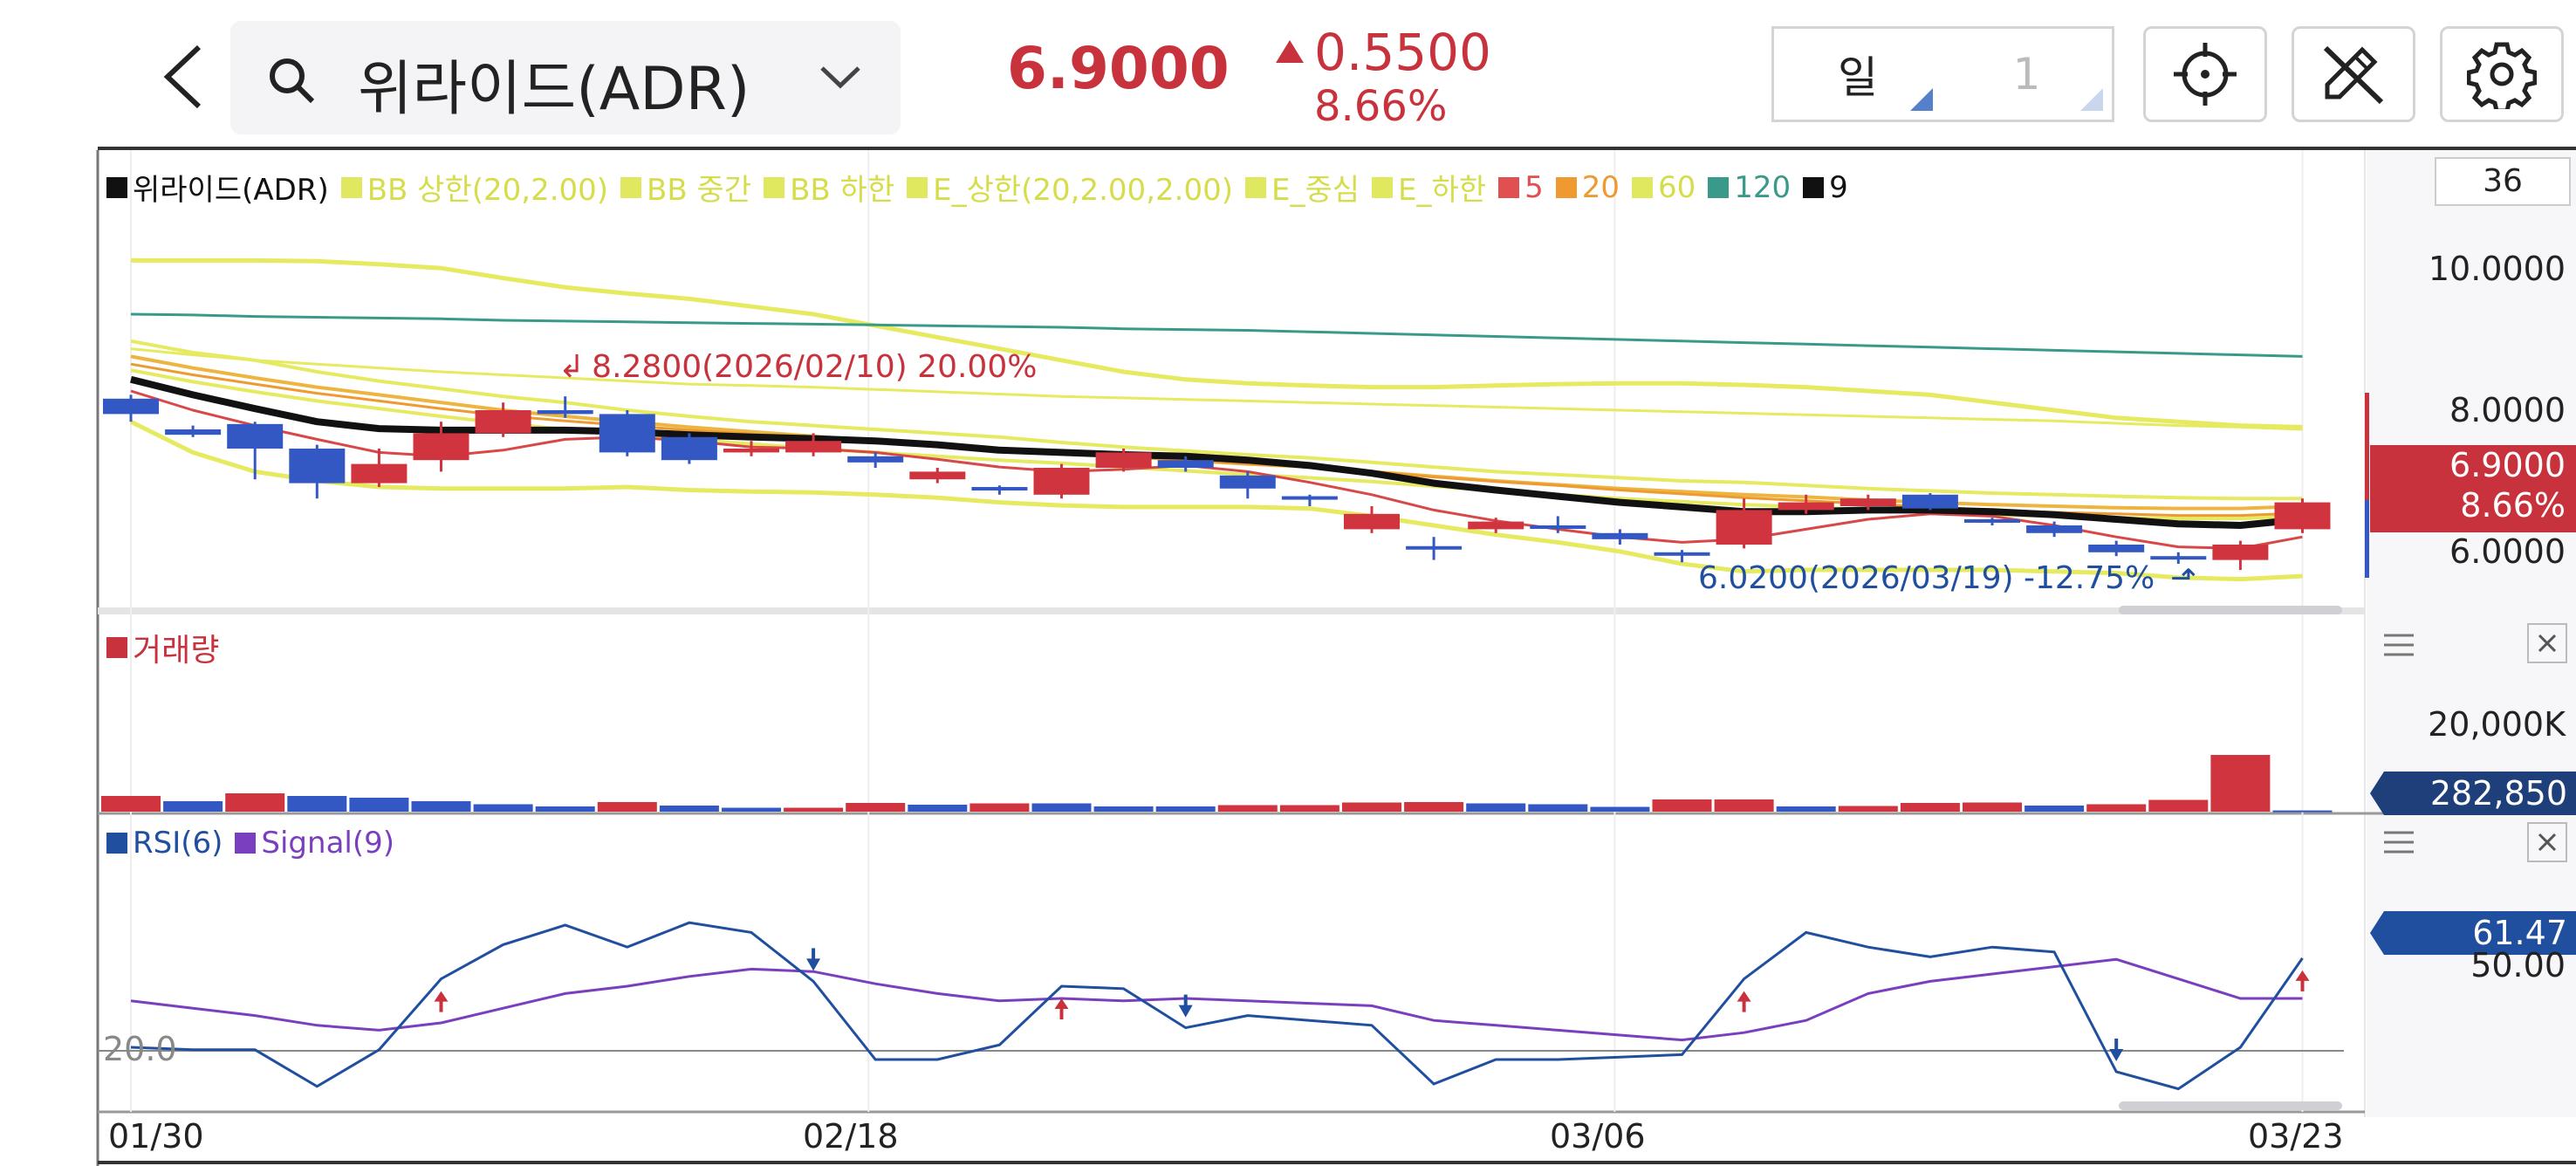 The image size is (2576, 1166). Describe the element at coordinates (1381, 106) in the screenshot. I see `price-change-pct: 8.66%` at that location.